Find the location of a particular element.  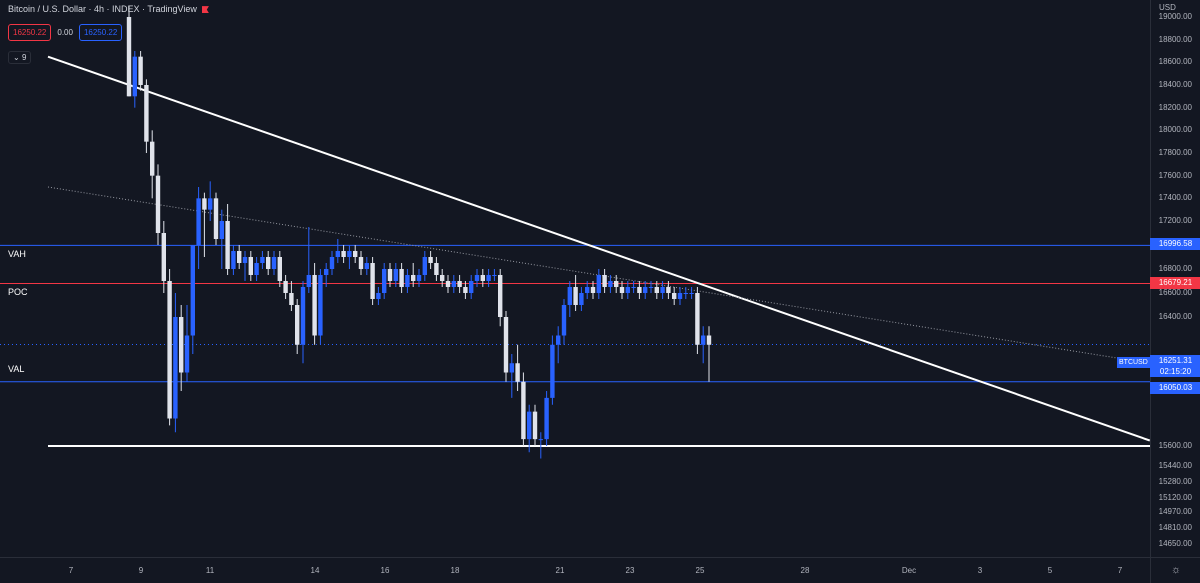

price-tick: 17200.00 is located at coordinates (1175, 220).